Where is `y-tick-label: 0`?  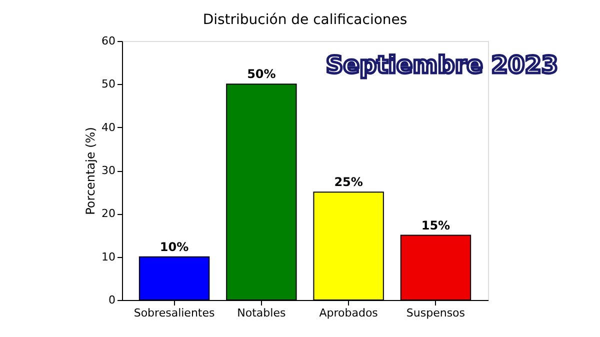
y-tick-label: 0 is located at coordinates (112, 300).